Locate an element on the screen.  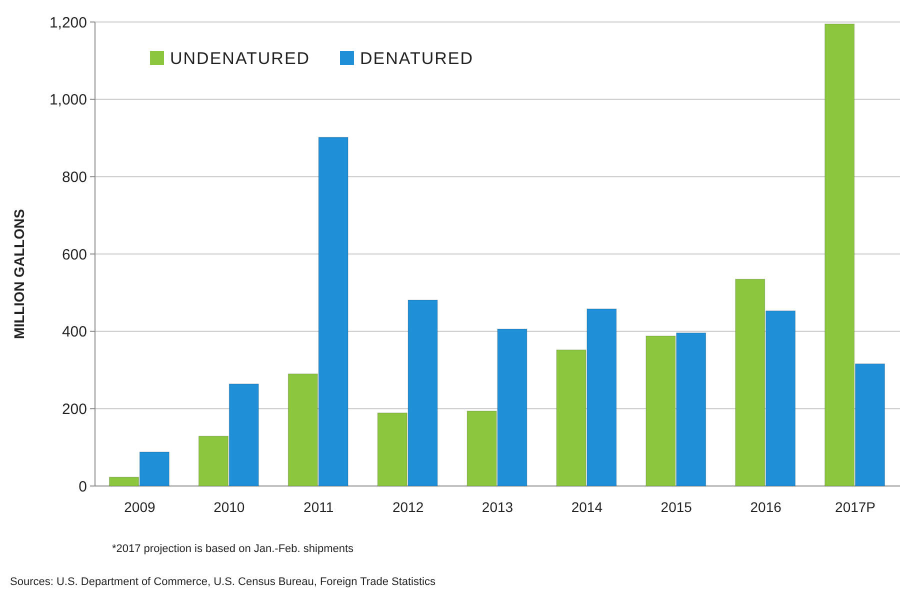
y-tick-label: 1,000 is located at coordinates (68, 100).